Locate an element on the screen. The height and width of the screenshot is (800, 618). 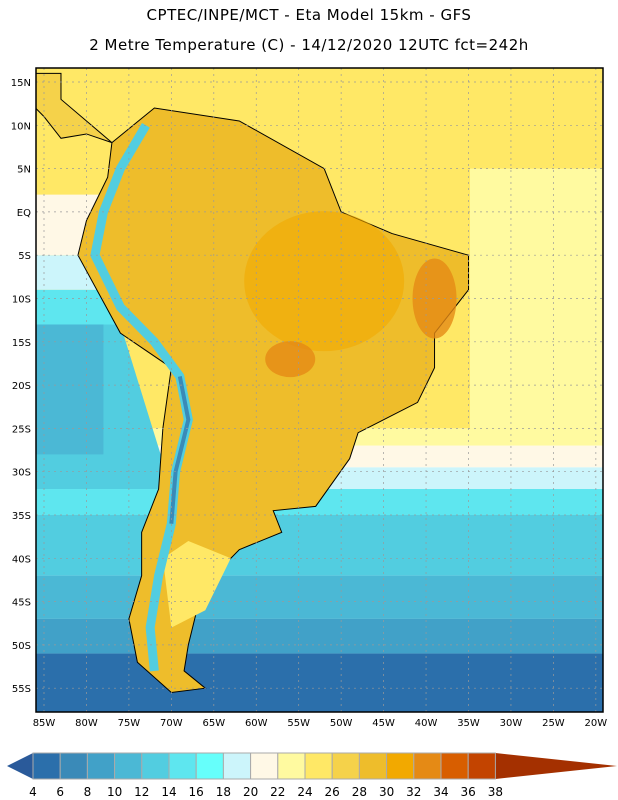
lon-label: 30W is located at coordinates (511, 723).